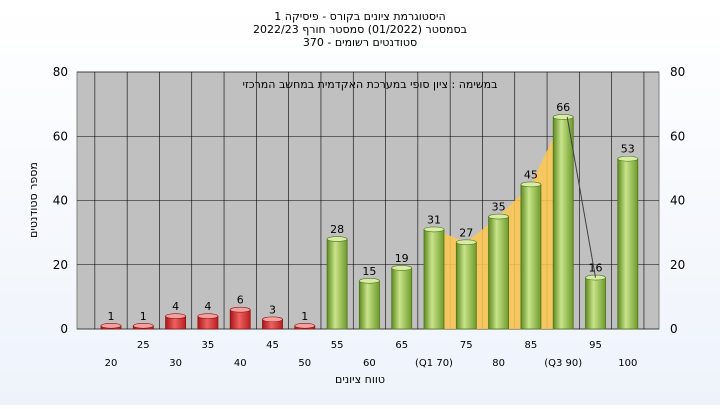 This screenshot has height=409, width=720. I want to click on chart-title-line-2: בסמסטר (01/2022) סמסטר חורף 2022/23, so click(360, 29).